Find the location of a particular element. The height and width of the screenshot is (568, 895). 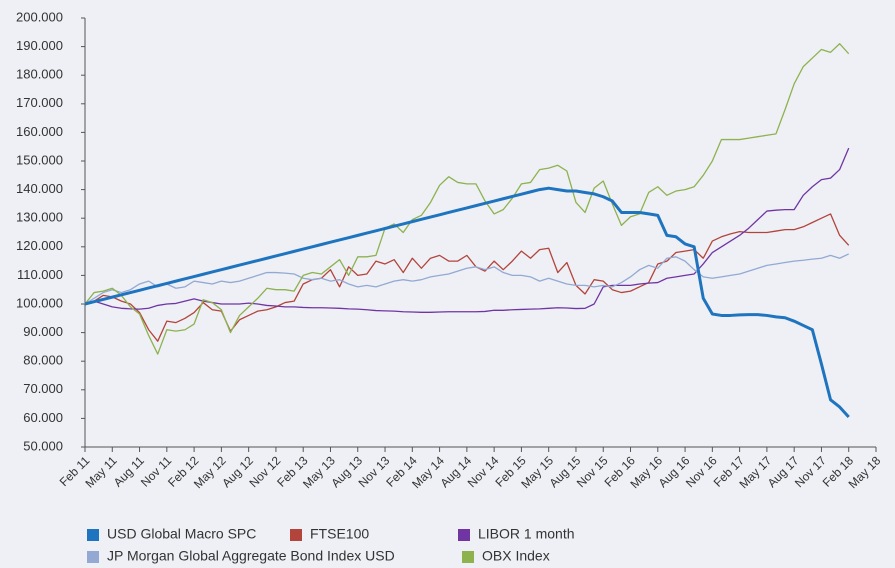

y-tick-label: 80.000 is located at coordinates (43, 360).